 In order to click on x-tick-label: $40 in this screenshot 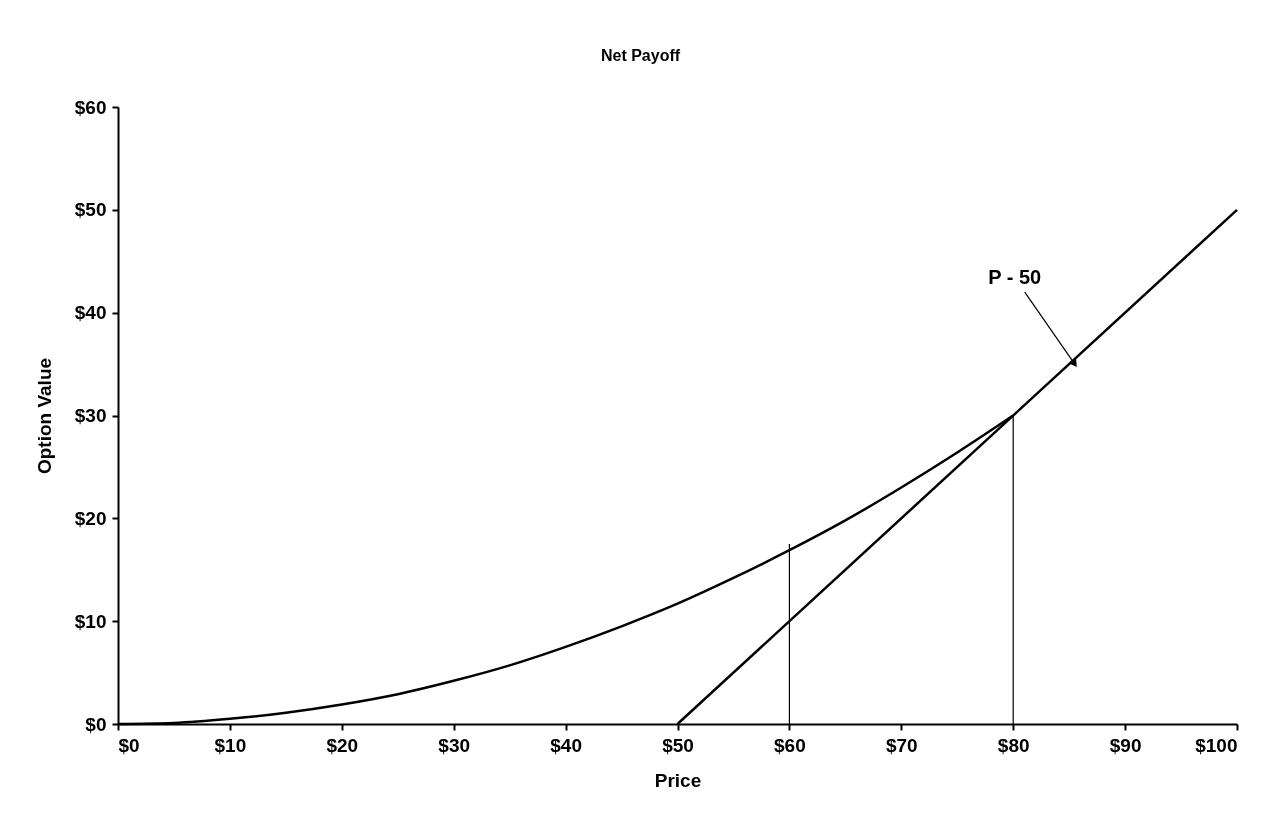, I will do `click(566, 745)`.